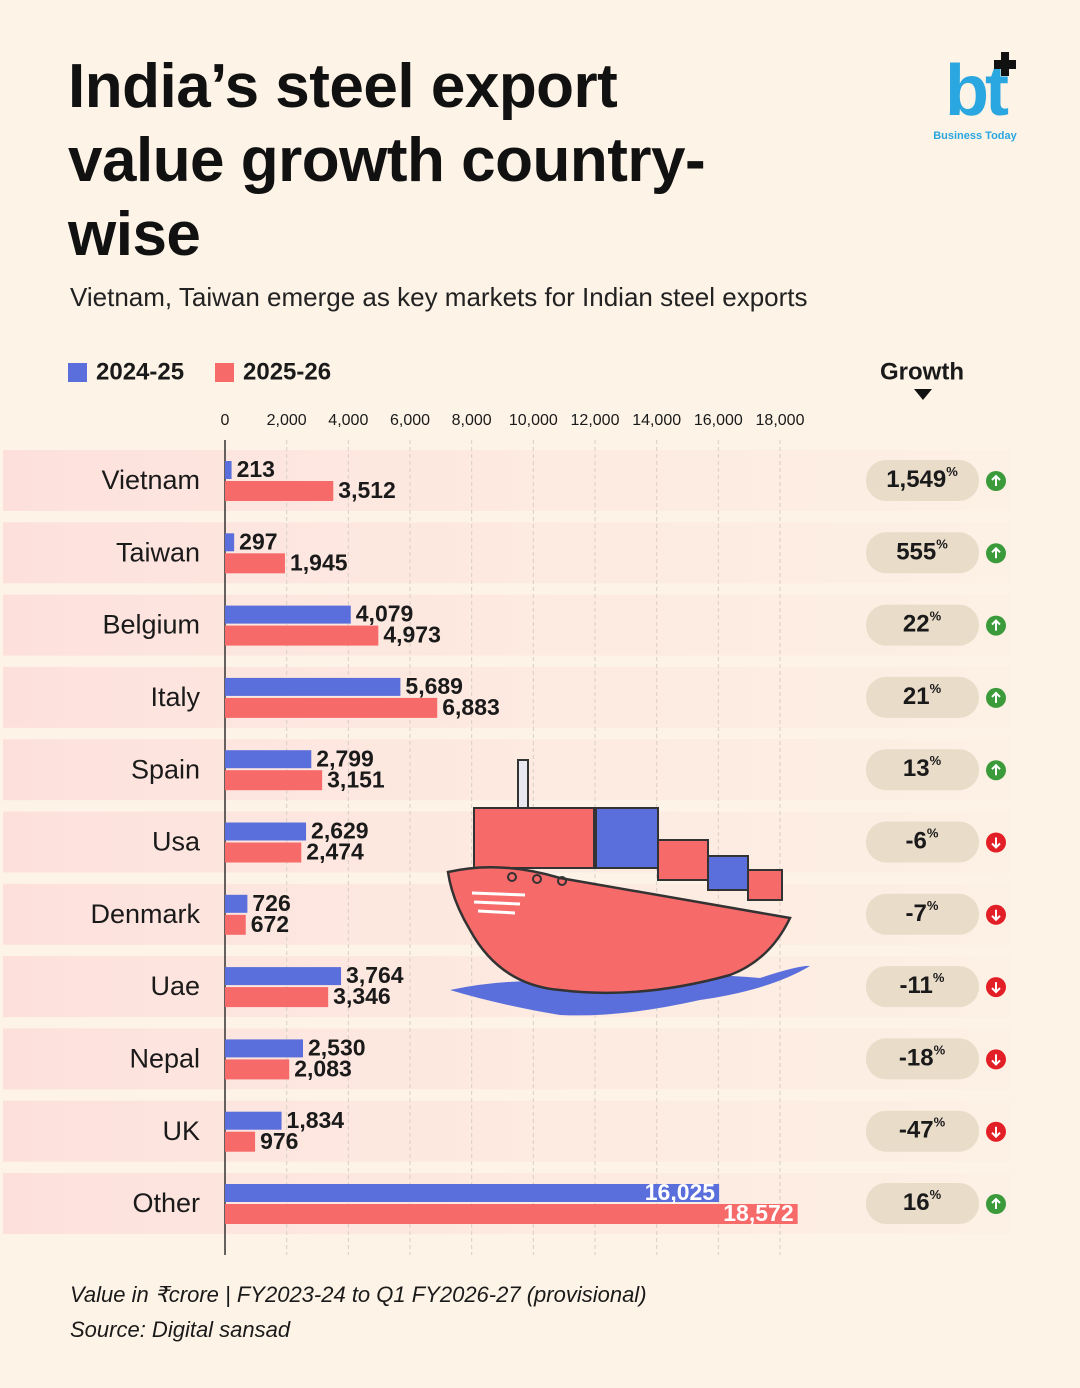 Image resolution: width=1080 pixels, height=1388 pixels. Describe the element at coordinates (533, 420) in the screenshot. I see `x-tick-label: 10,000` at that location.